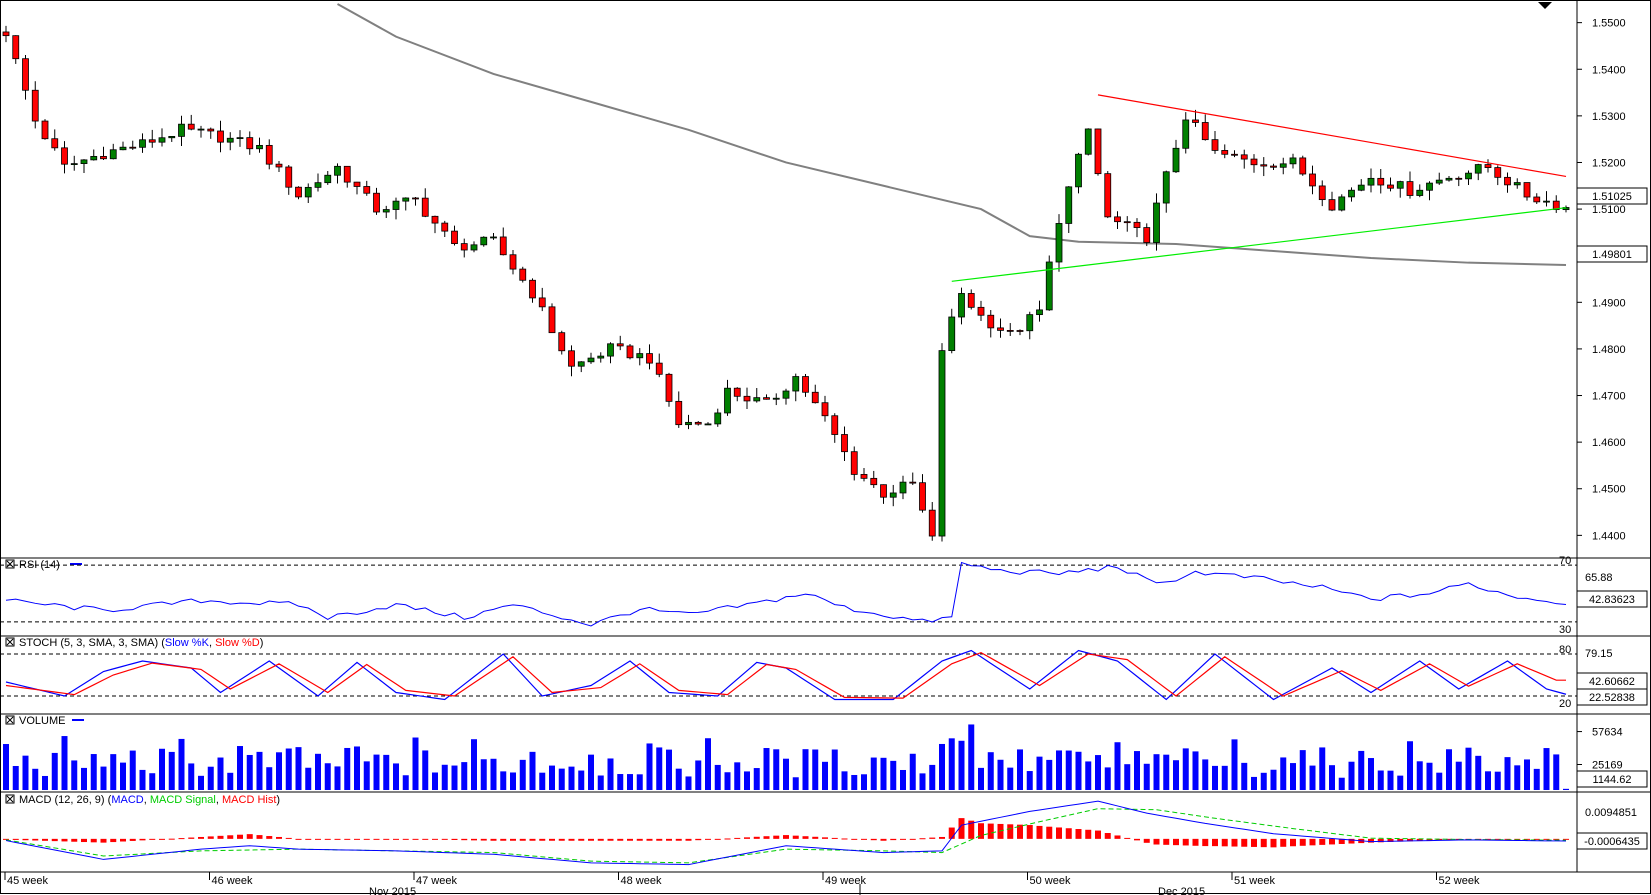 Image resolution: width=1651 pixels, height=895 pixels. I want to click on price-tick-label: 1.5200, so click(1609, 163).